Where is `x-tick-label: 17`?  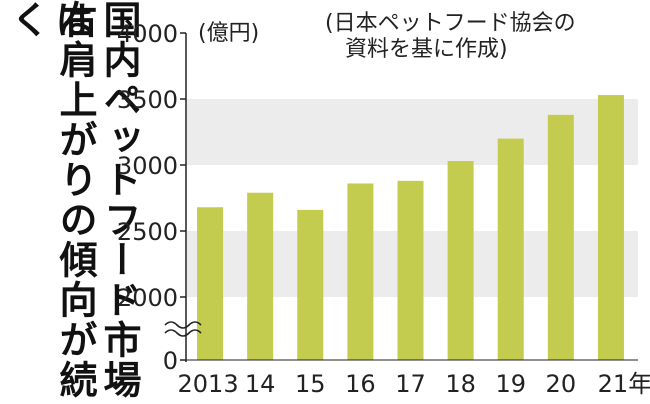
x-tick-label: 17 is located at coordinates (410, 384).